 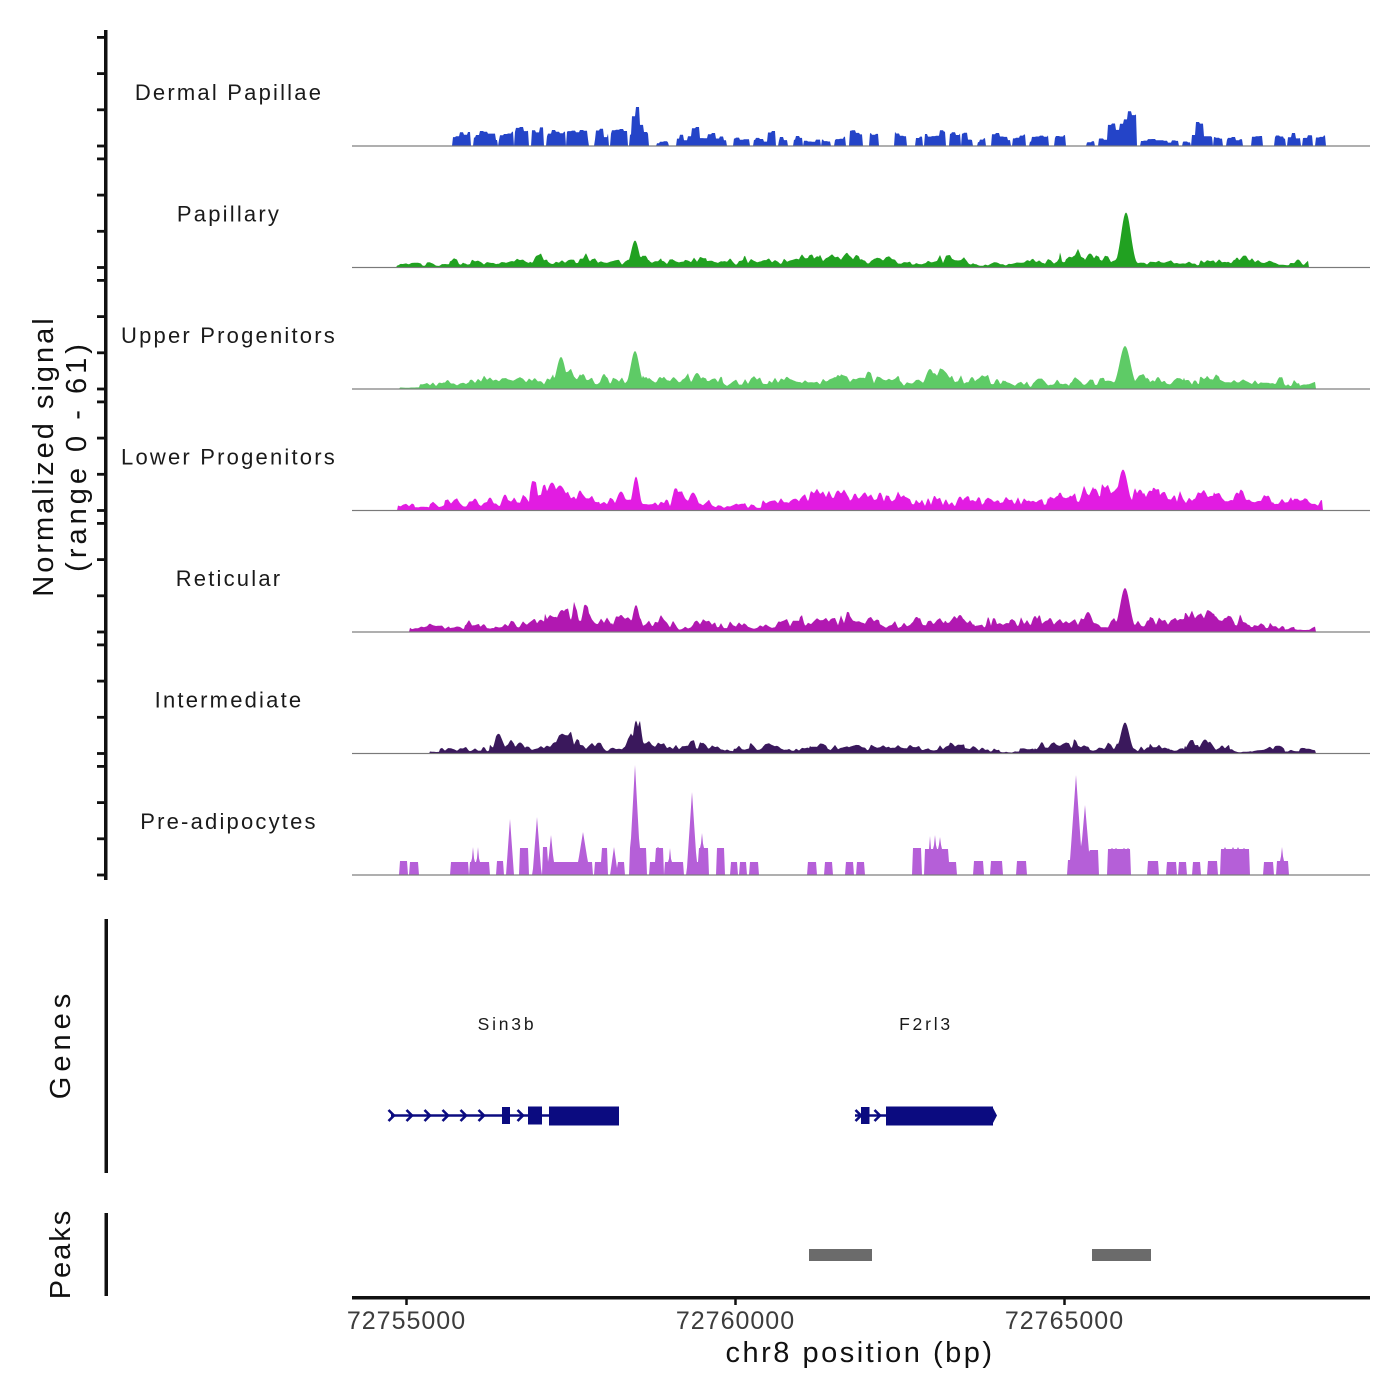 What do you see at coordinates (859, 1353) in the screenshot?
I see `svg-text: chr8 position (bp)` at bounding box center [859, 1353].